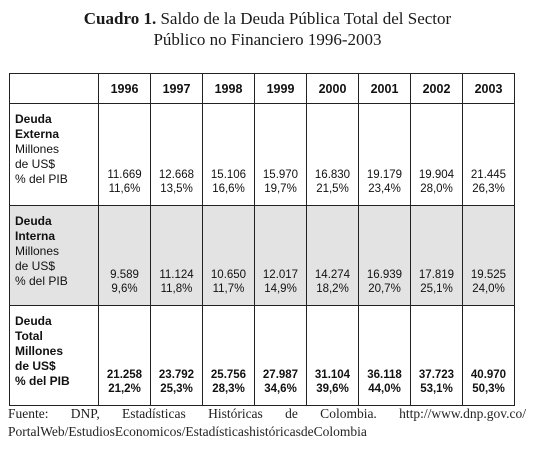 The image size is (535, 450). What do you see at coordinates (176, 389) in the screenshot?
I see `cell-pct-pib: 25,3%` at bounding box center [176, 389].